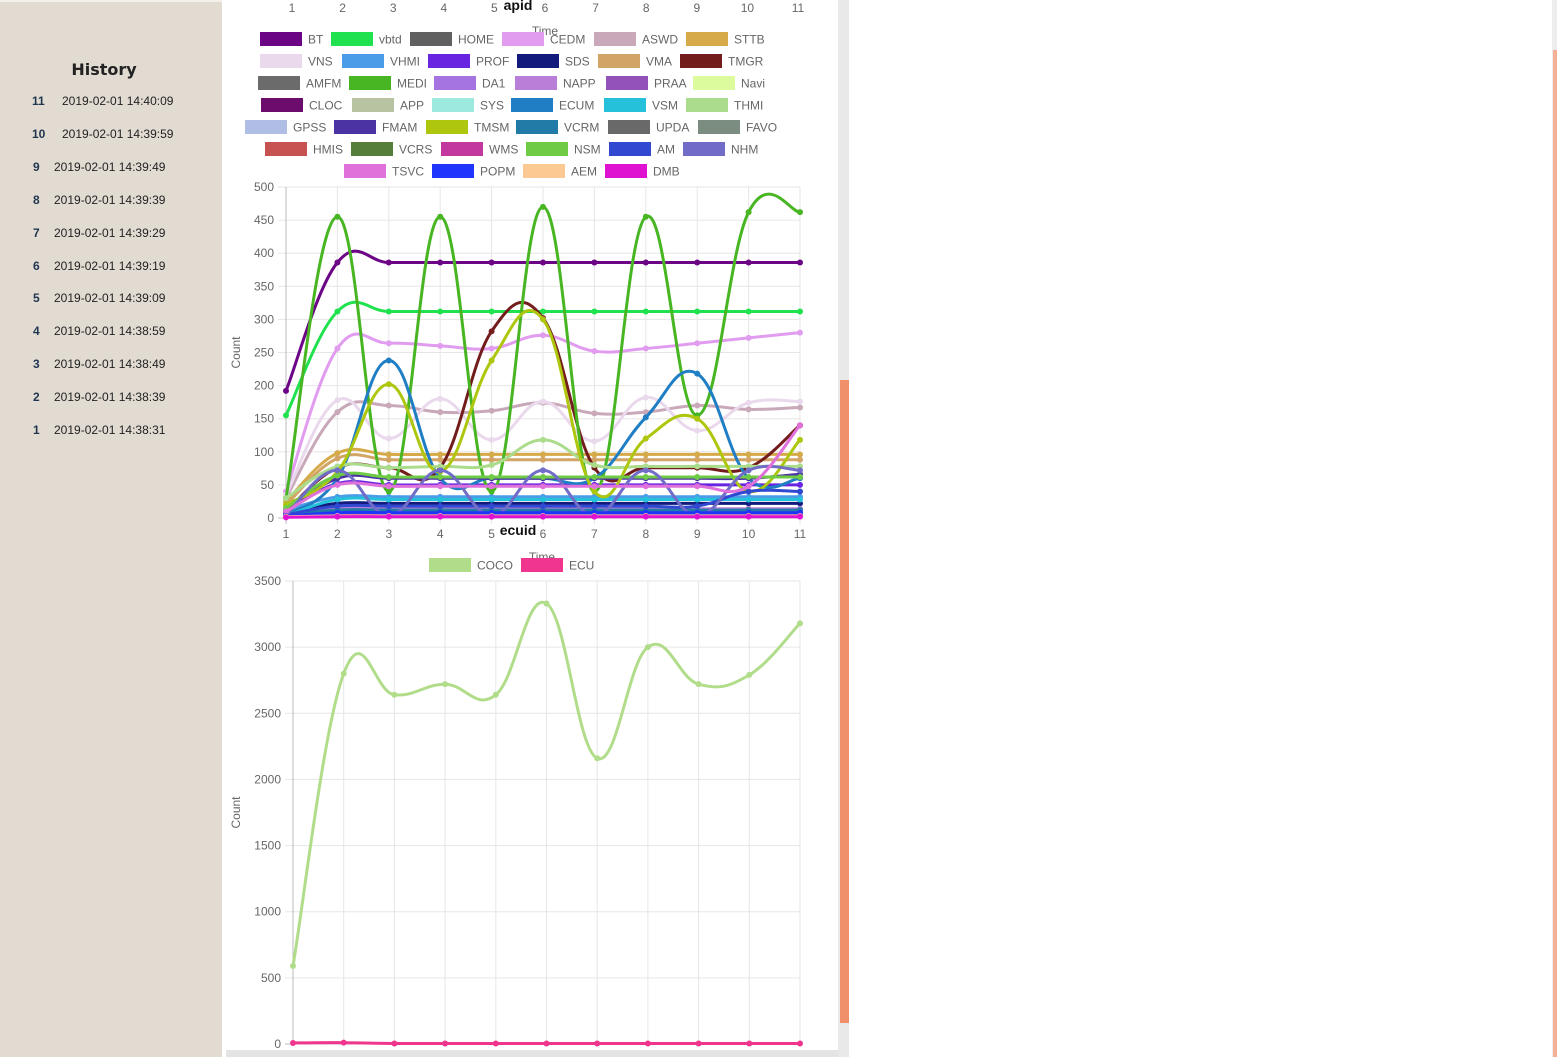 The width and height of the screenshot is (1557, 1057). Describe the element at coordinates (467, 127) in the screenshot. I see `legend-item: TMSM` at that location.